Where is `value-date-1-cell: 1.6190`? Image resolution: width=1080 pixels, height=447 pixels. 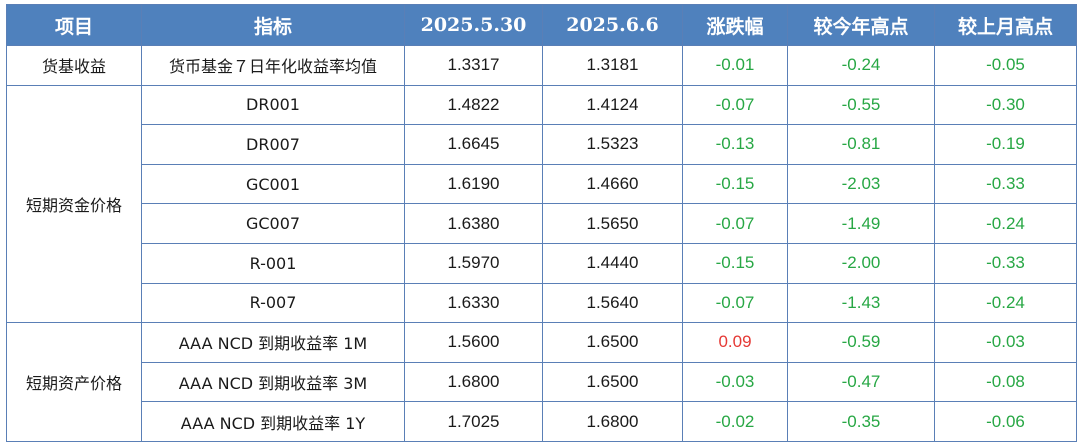 value-date-1-cell: 1.6190 is located at coordinates (473, 184).